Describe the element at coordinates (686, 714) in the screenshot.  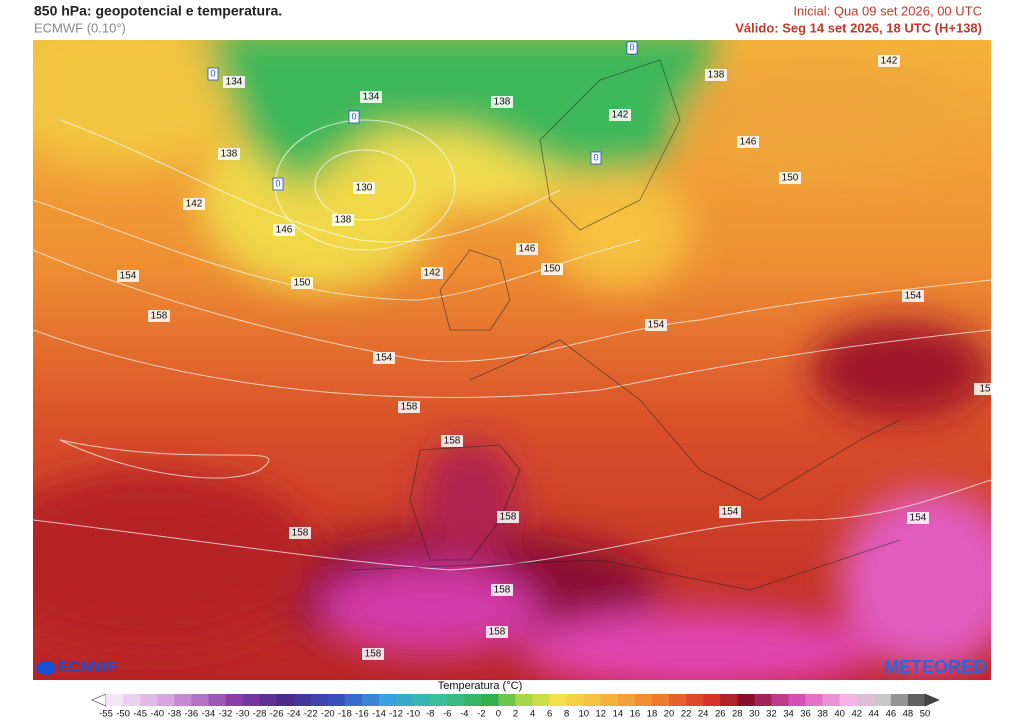
I see `colorbar-tick-label: 22` at that location.